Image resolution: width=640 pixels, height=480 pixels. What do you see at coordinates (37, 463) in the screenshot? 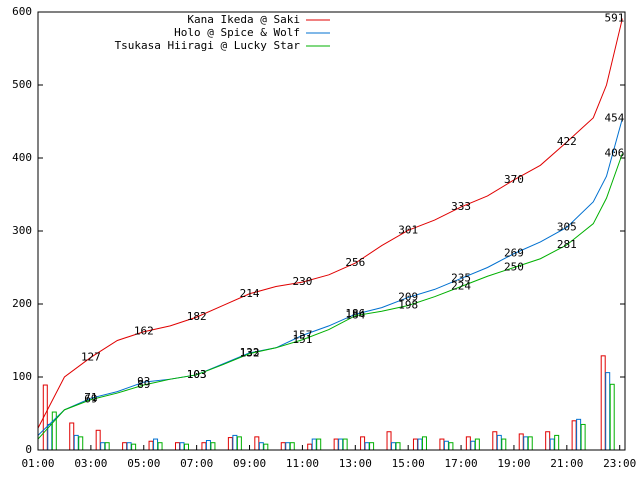
I see `x-tick-label: 01:00` at bounding box center [37, 463].